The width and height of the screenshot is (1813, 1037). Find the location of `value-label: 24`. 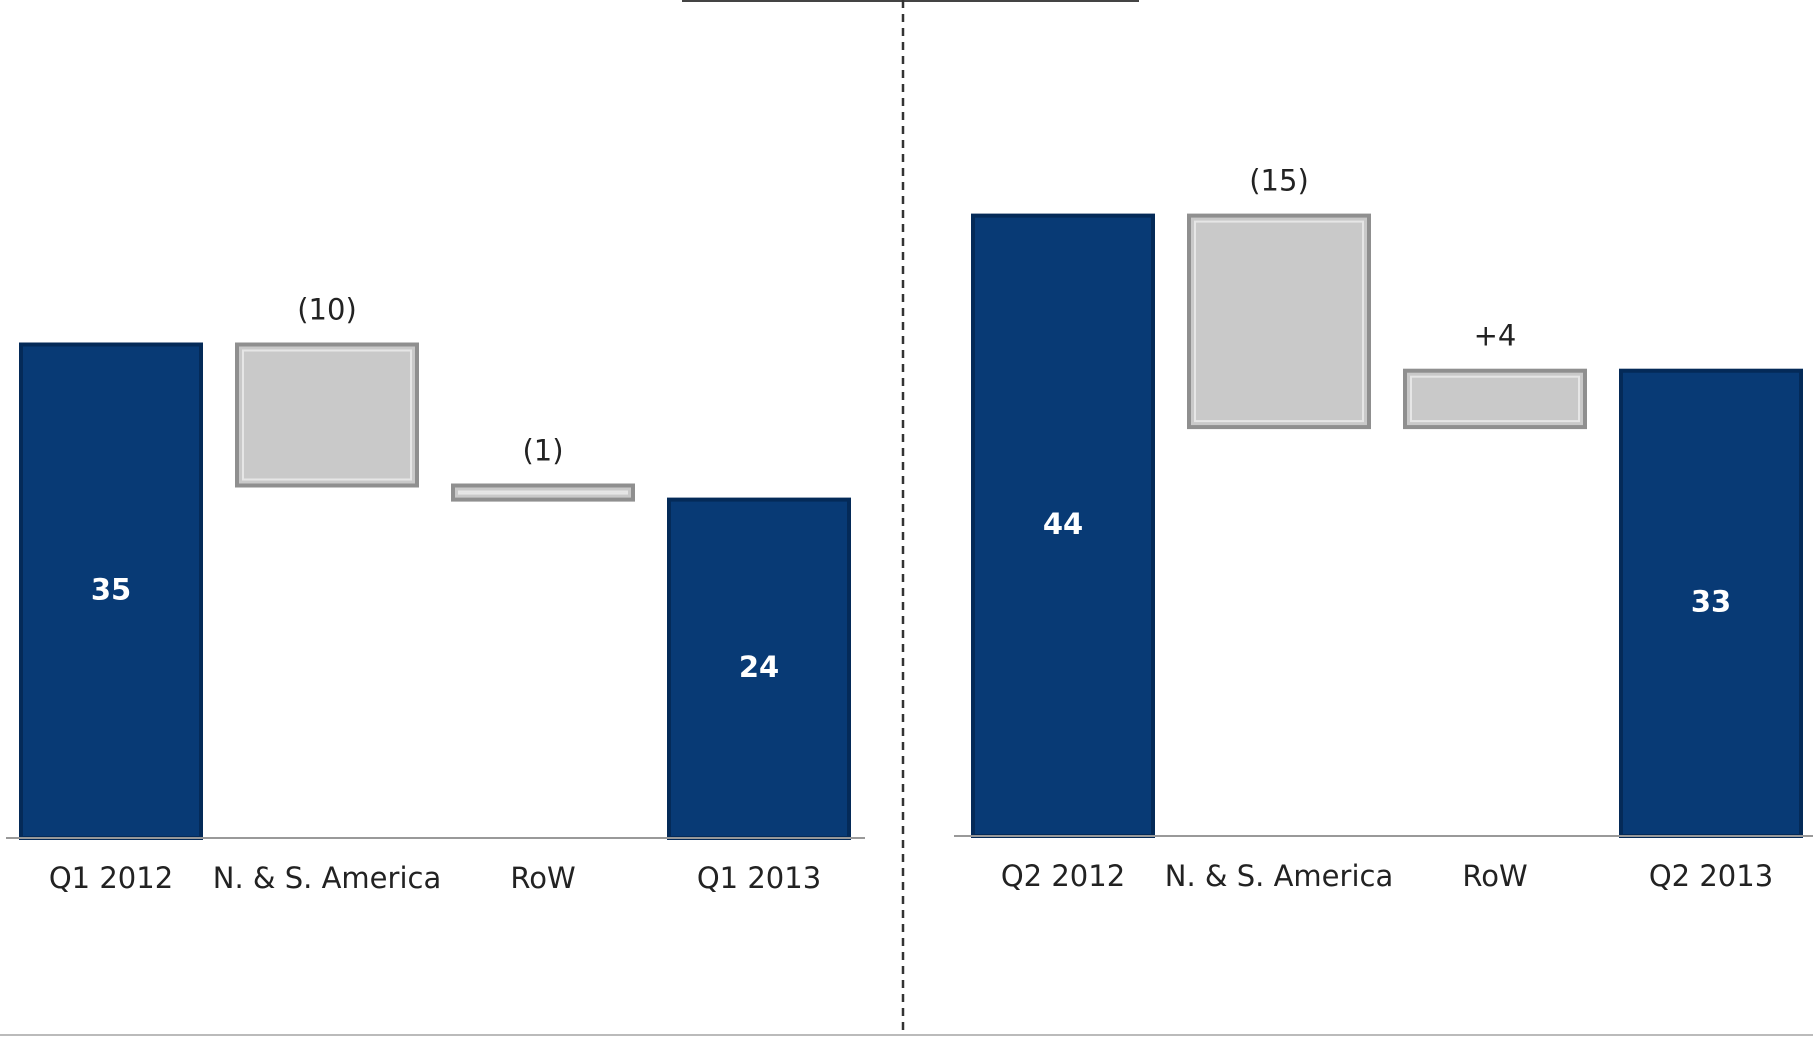

value-label: 24 is located at coordinates (759, 667).